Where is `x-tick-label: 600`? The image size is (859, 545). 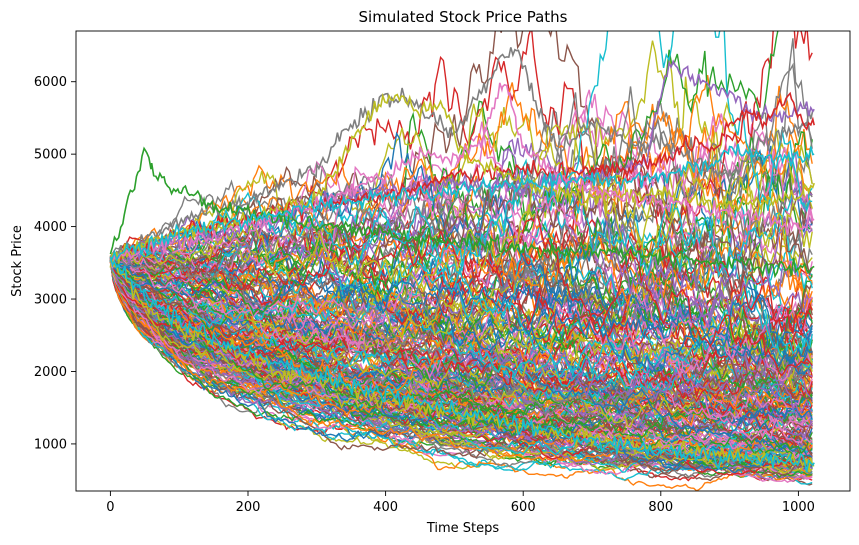
x-tick-label: 600 is located at coordinates (523, 507).